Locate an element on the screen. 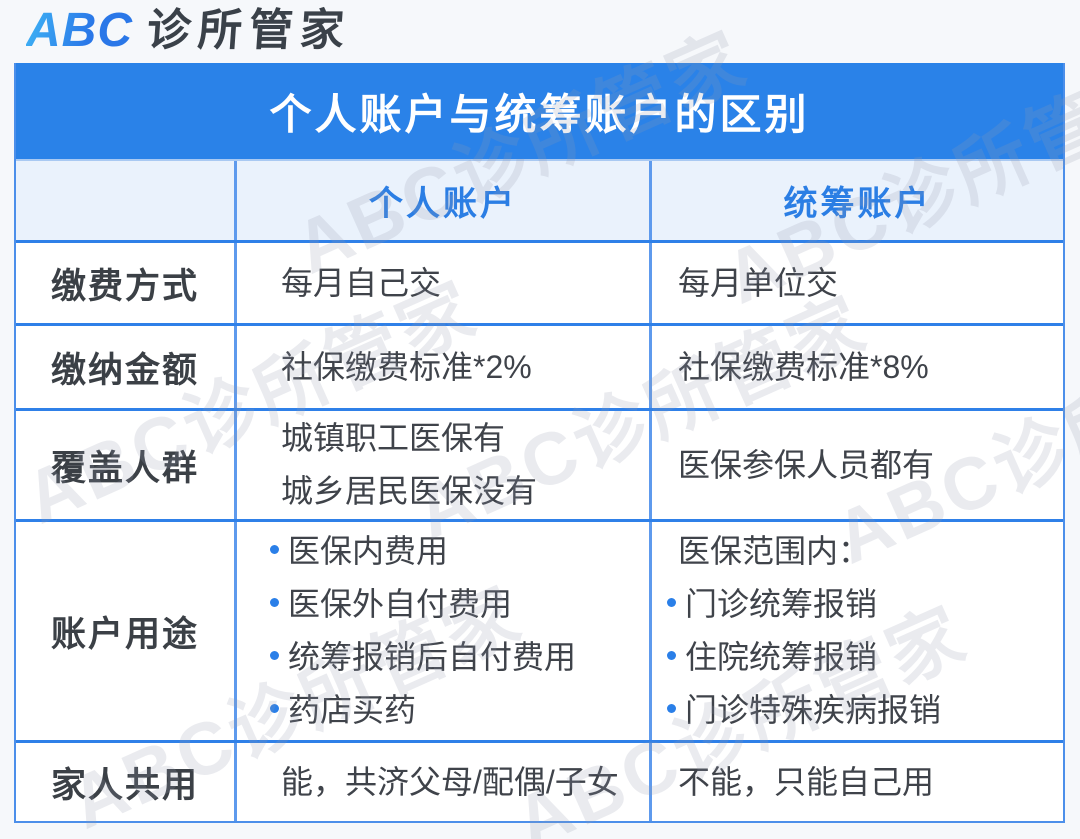 The height and width of the screenshot is (839, 1080). personal-account-cell: 每月自己交 is located at coordinates (441, 283).